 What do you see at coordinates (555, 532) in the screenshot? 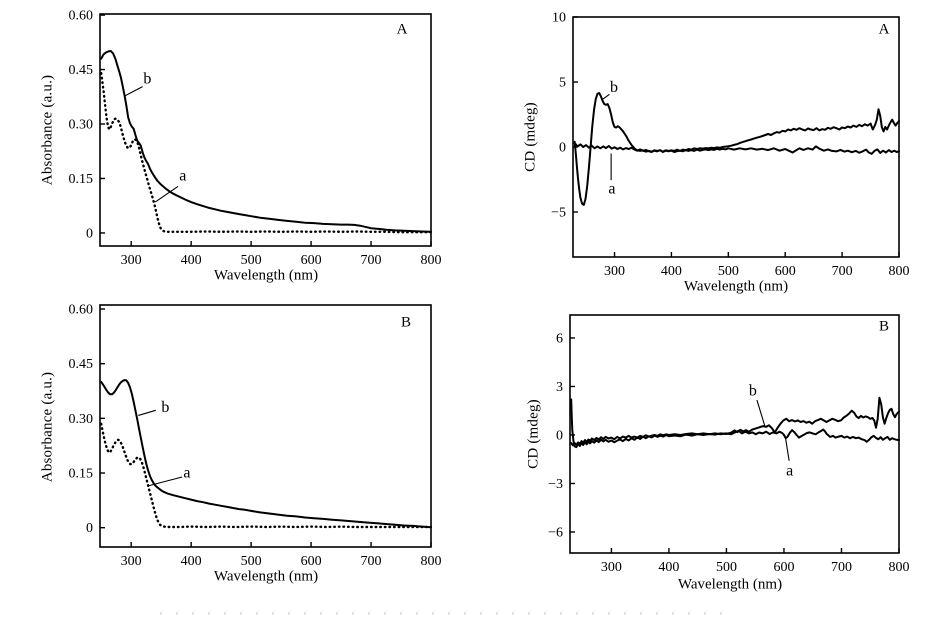
I see `y-tick-label: −6` at bounding box center [555, 532].